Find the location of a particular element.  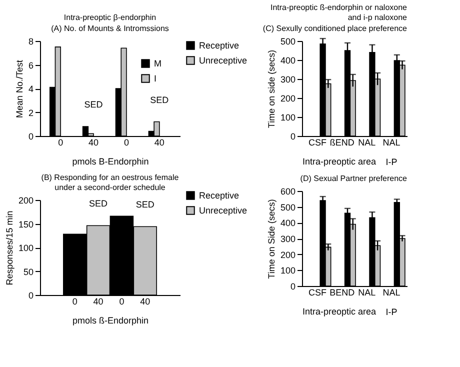

y-tick-label: 6 is located at coordinates (31, 65).